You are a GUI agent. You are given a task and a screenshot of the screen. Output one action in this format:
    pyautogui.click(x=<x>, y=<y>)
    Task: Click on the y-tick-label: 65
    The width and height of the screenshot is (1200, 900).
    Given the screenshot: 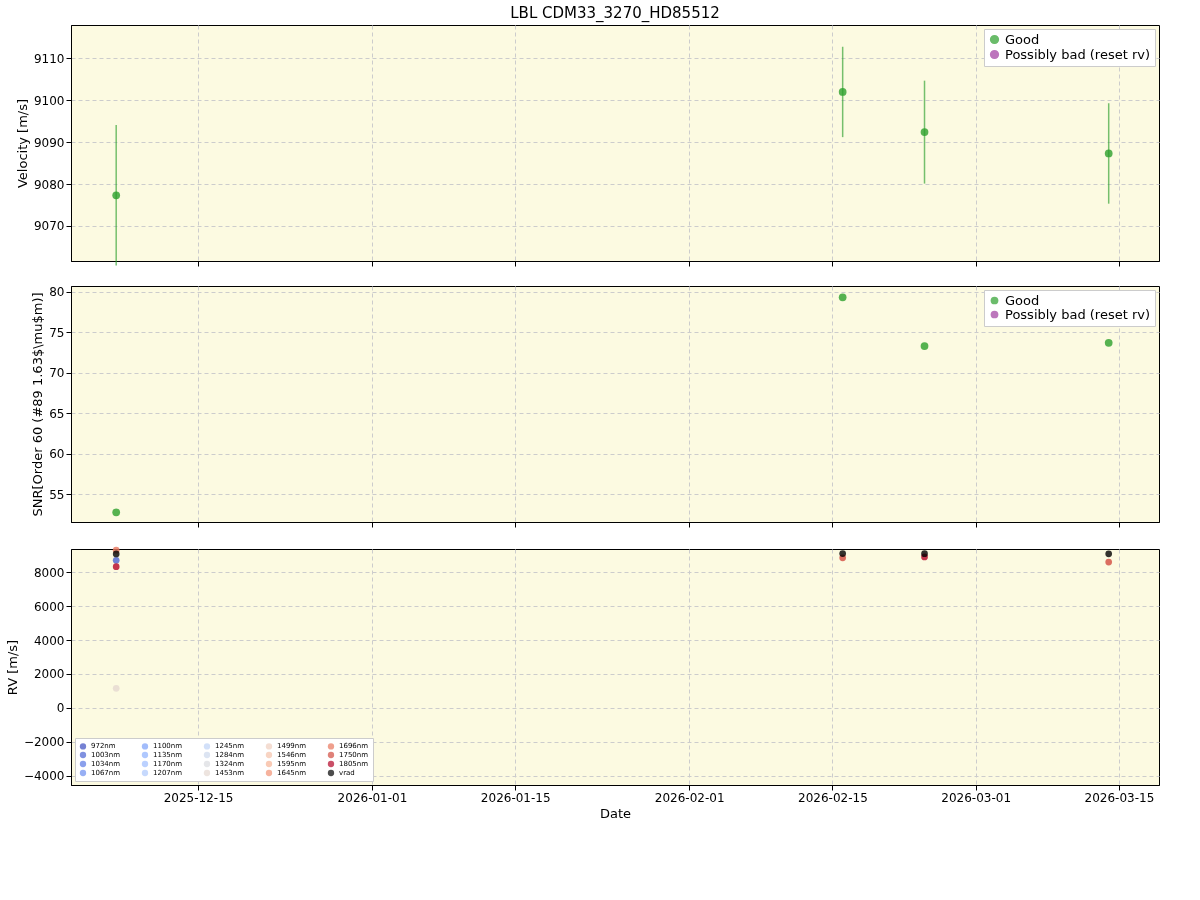 What is the action you would take?
    pyautogui.click(x=57, y=413)
    